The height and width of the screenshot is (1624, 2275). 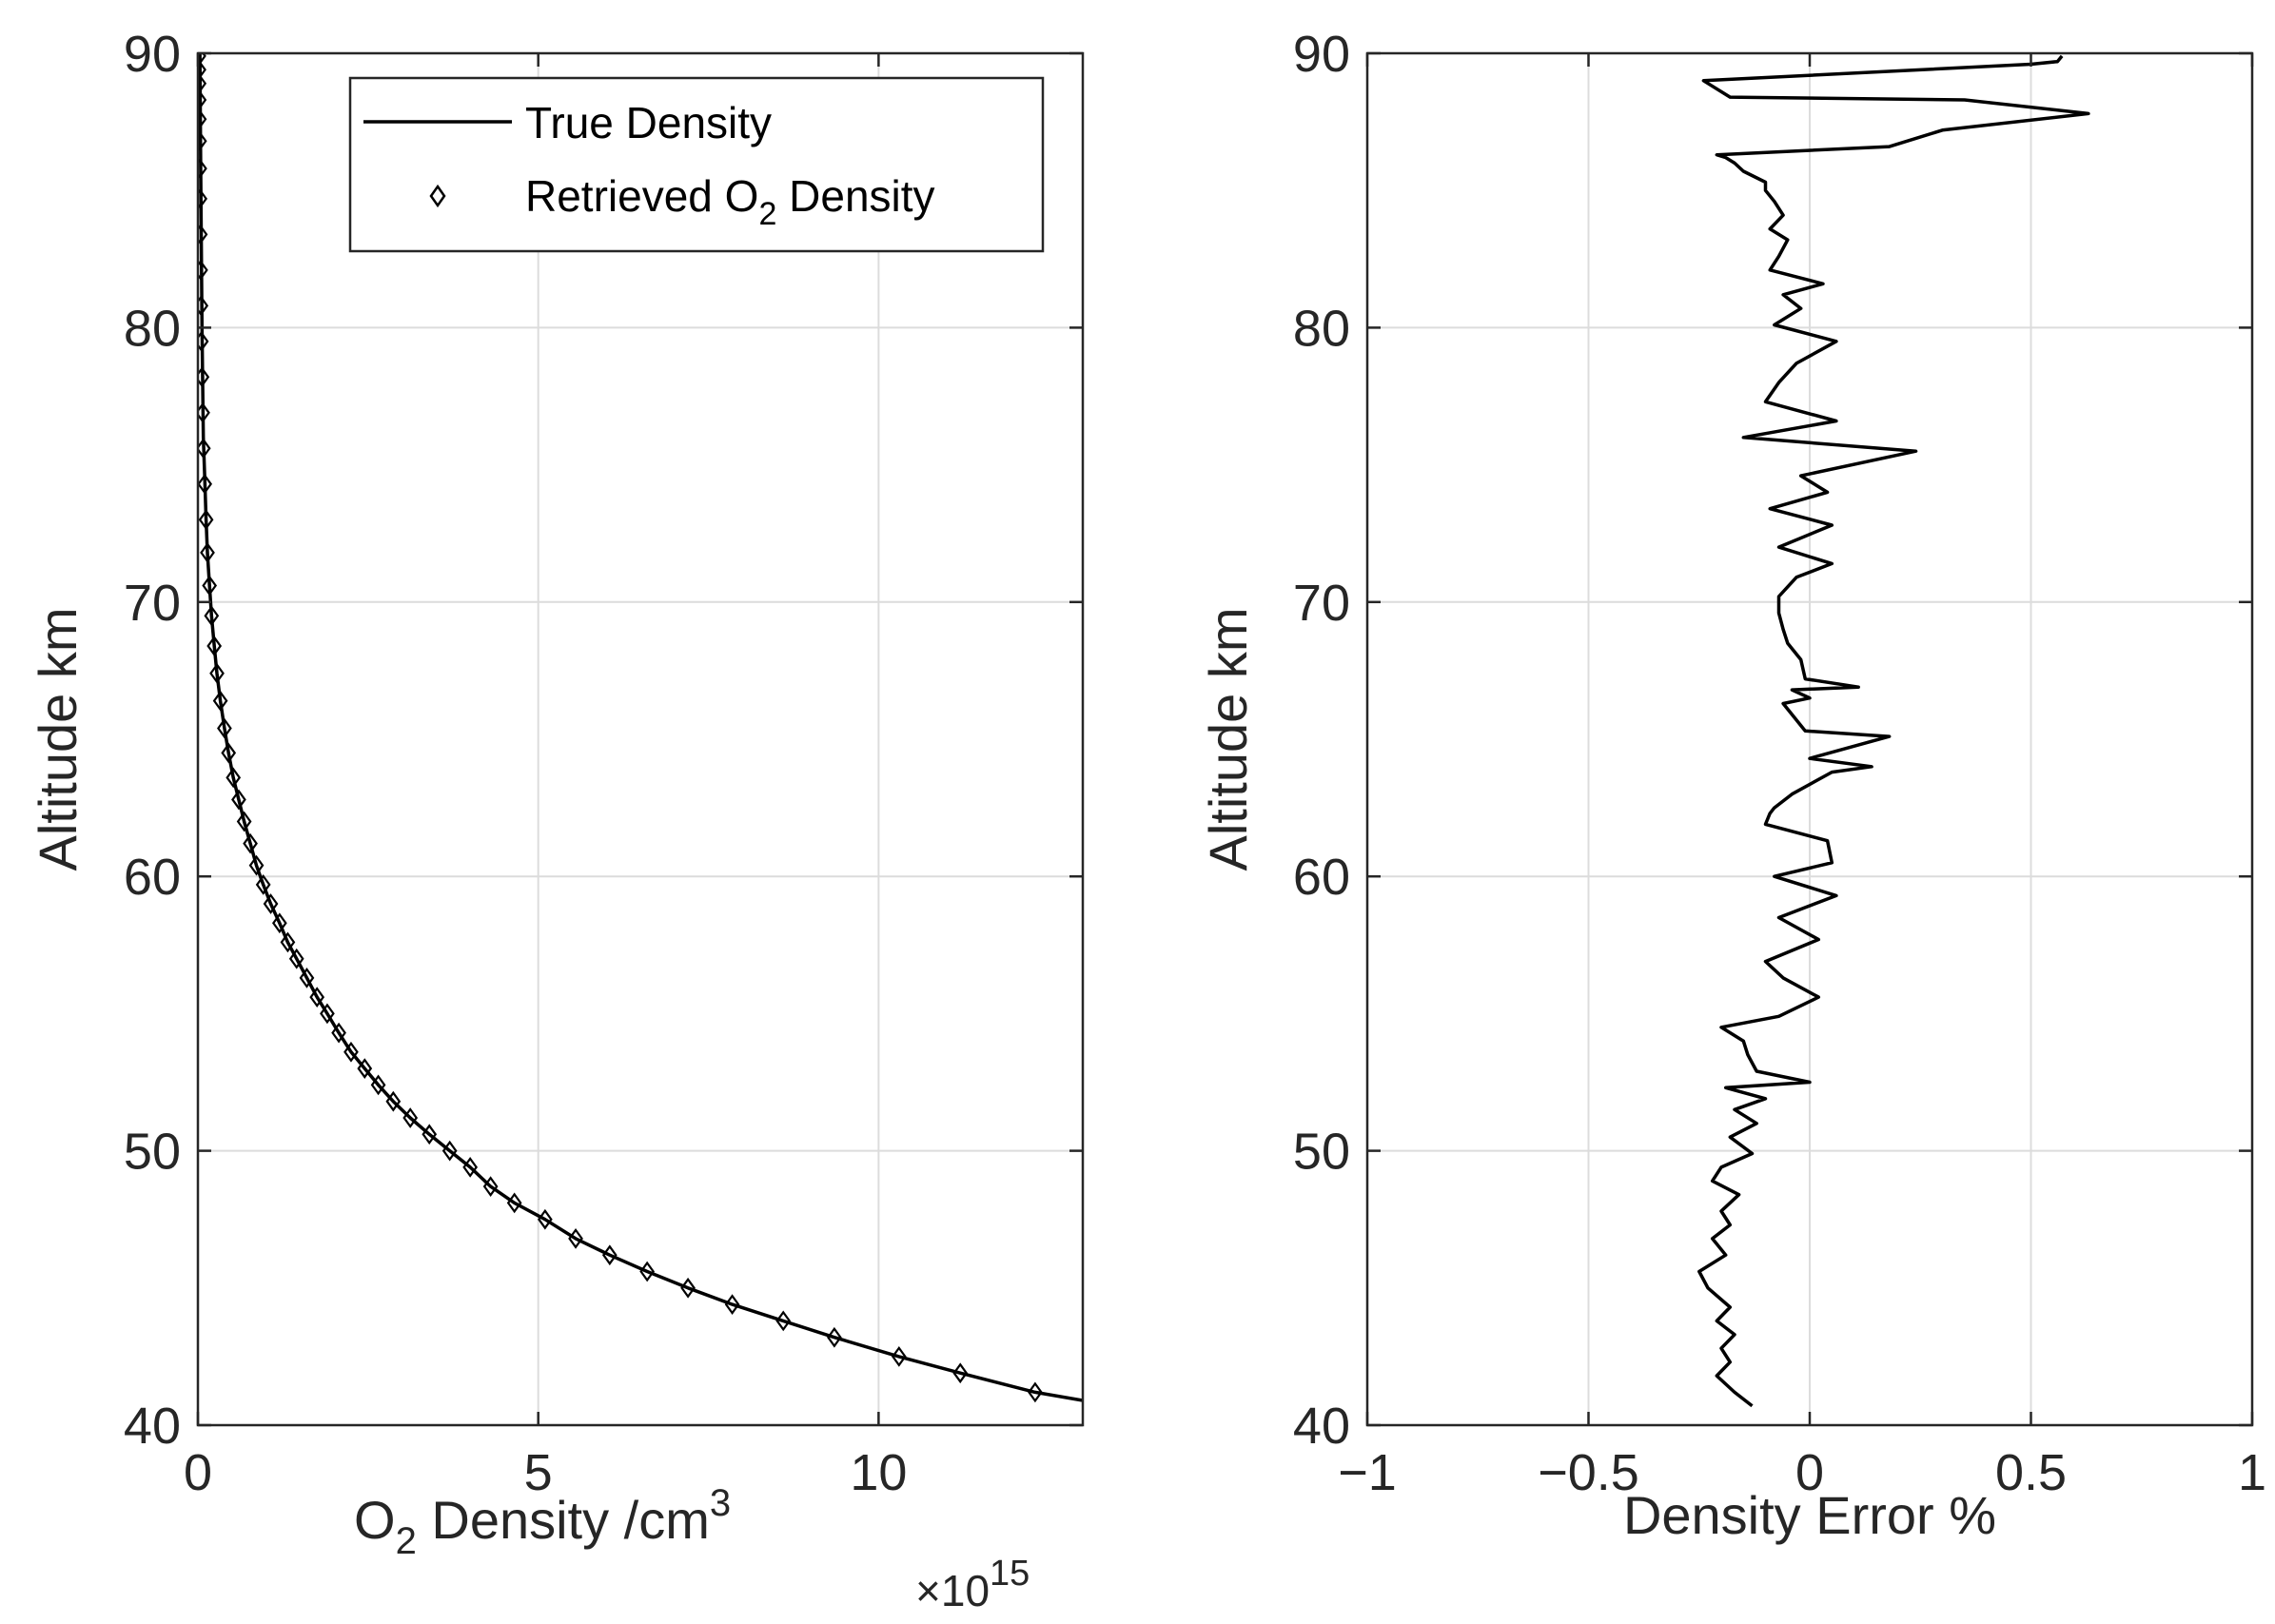 I want to click on error-xtick-label: 0, so click(x=1809, y=1472).